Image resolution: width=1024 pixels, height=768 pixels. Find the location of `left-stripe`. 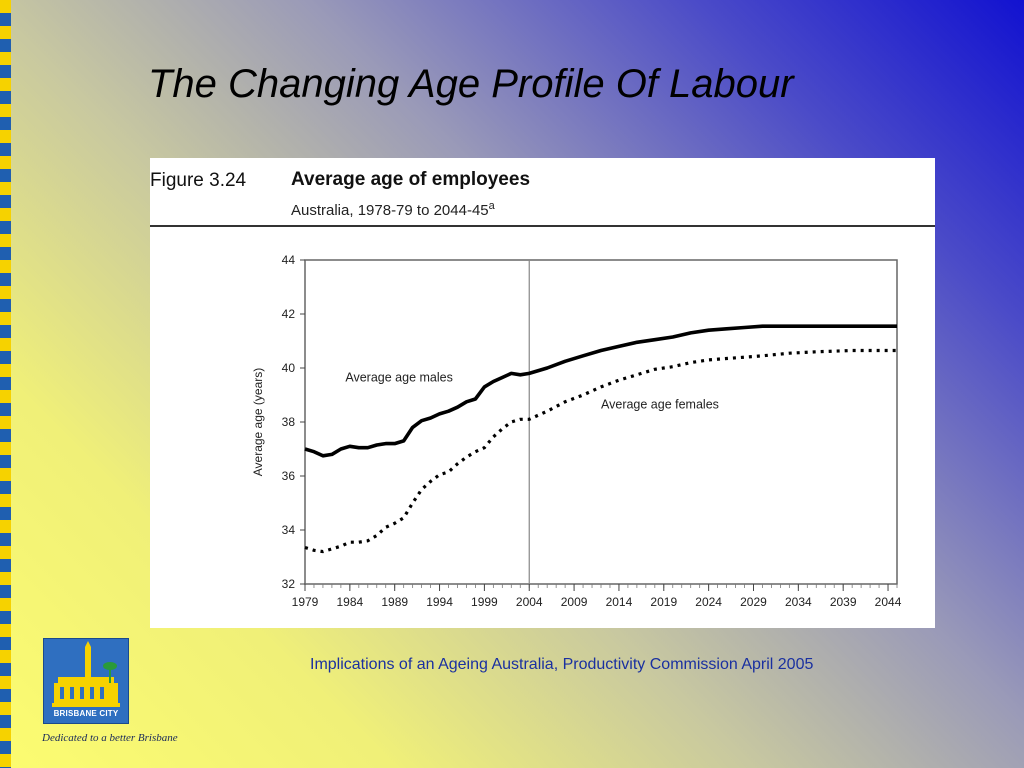

left-stripe is located at coordinates (5, 384).